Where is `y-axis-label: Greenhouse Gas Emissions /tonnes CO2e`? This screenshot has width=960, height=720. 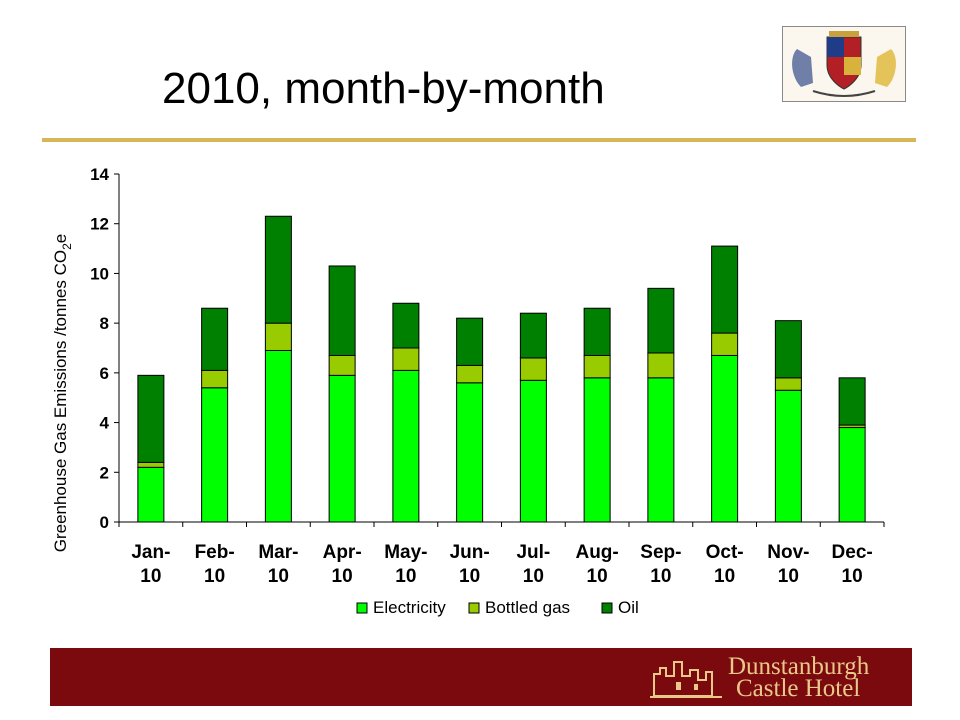
y-axis-label: Greenhouse Gas Emissions /tonnes CO2e is located at coordinates (62, 393).